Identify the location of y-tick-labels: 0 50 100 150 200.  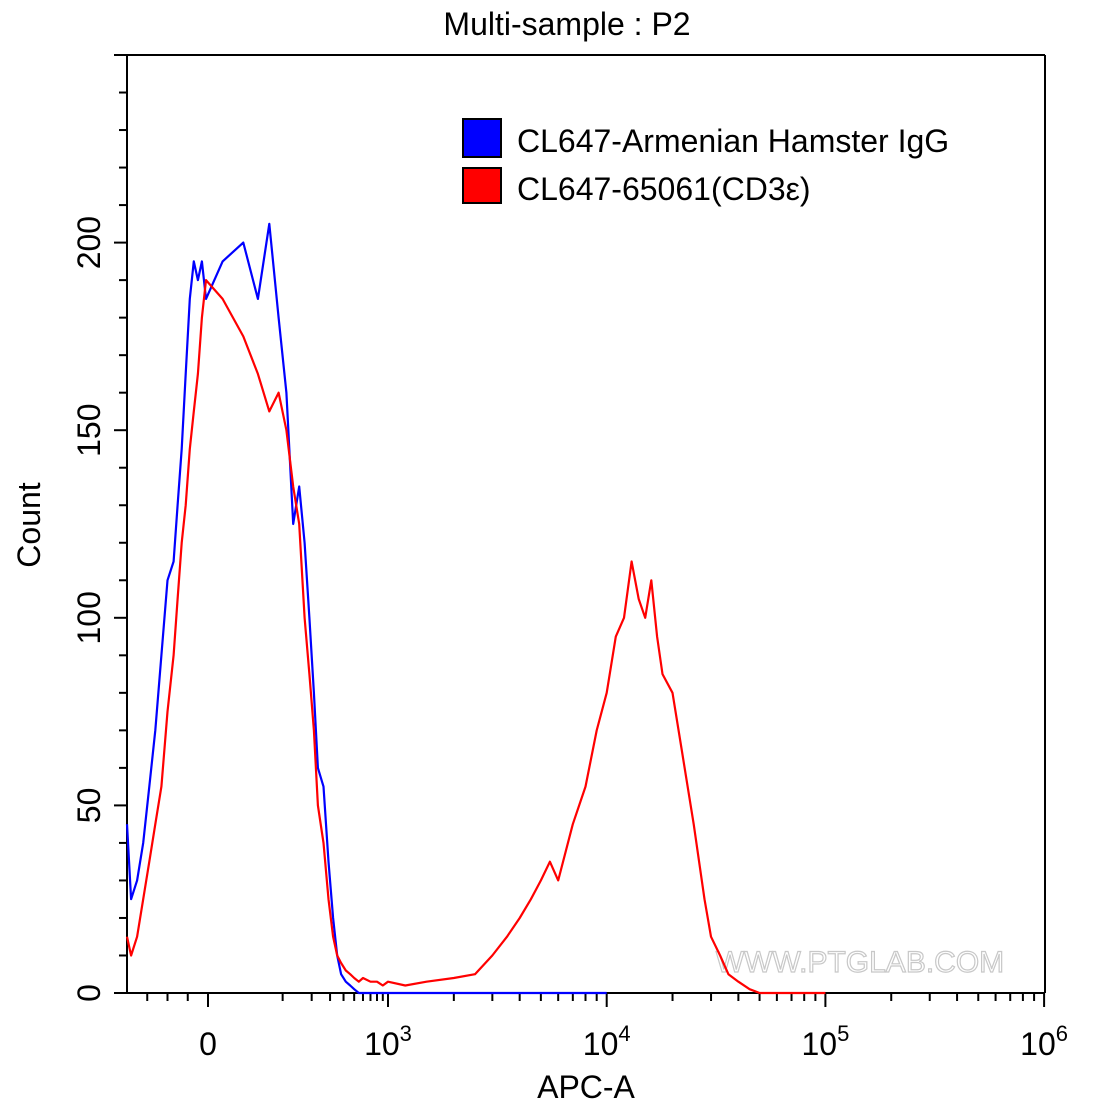
(89, 609).